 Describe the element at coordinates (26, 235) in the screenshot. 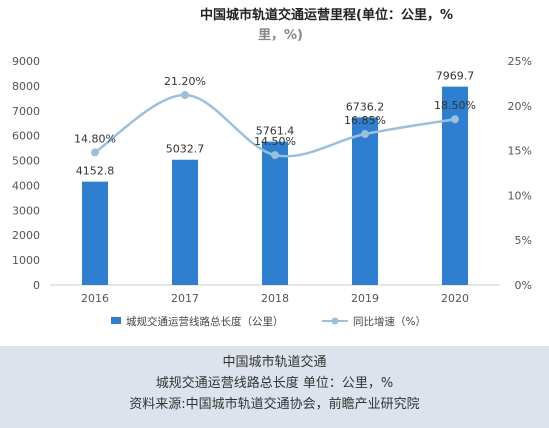

I see `left-tick-label: 2000` at that location.